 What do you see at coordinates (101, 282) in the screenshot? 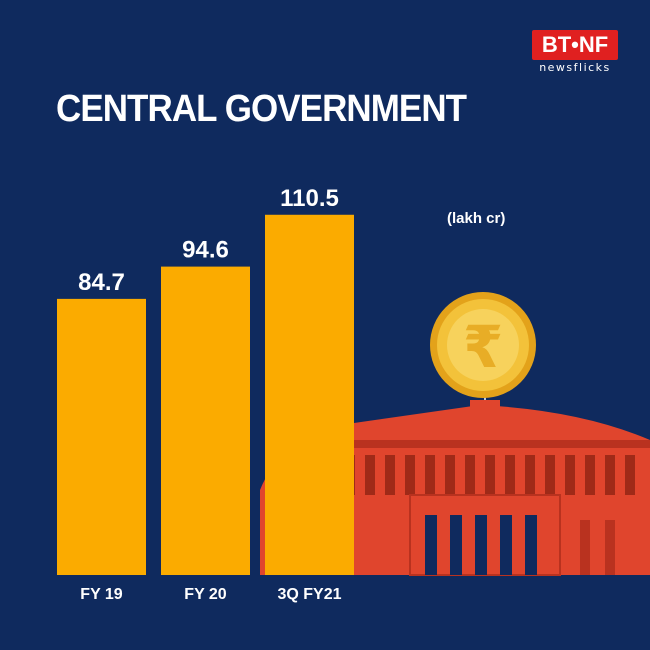
I see `bar-value-label: 84.7` at bounding box center [101, 282].